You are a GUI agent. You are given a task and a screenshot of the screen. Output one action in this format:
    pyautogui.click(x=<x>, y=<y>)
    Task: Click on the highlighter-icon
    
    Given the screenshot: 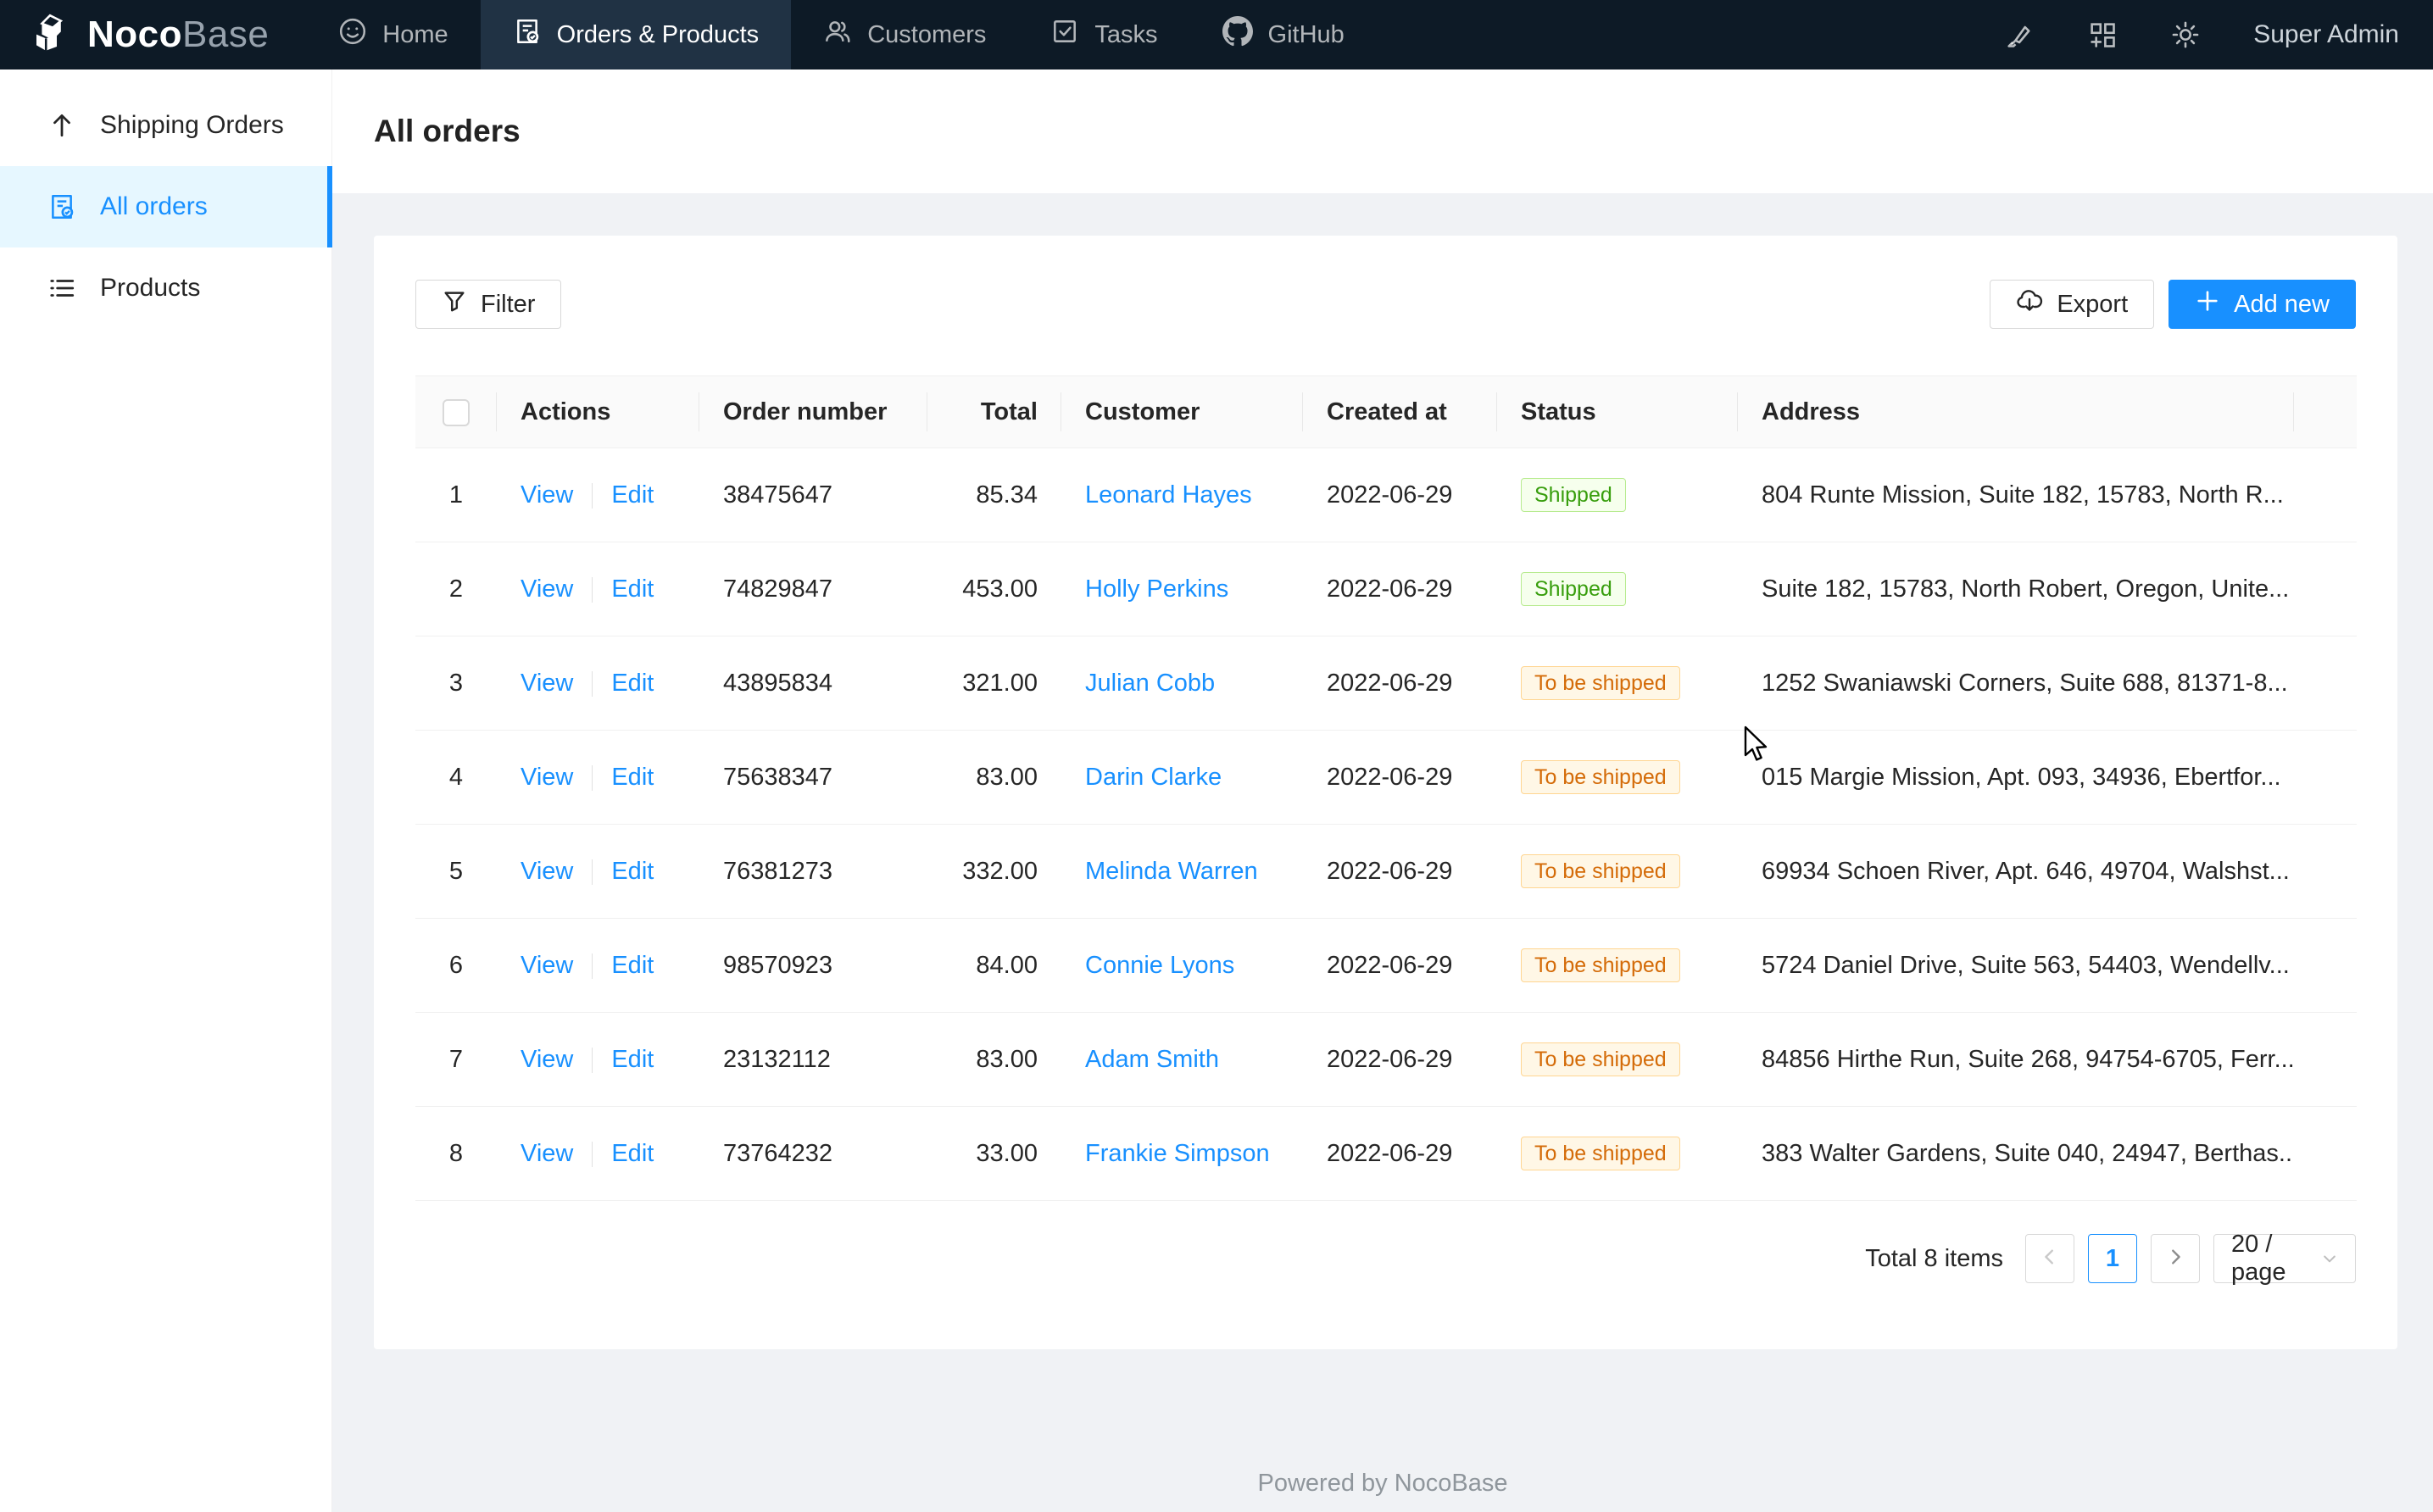 What is the action you would take?
    pyautogui.click(x=2019, y=34)
    